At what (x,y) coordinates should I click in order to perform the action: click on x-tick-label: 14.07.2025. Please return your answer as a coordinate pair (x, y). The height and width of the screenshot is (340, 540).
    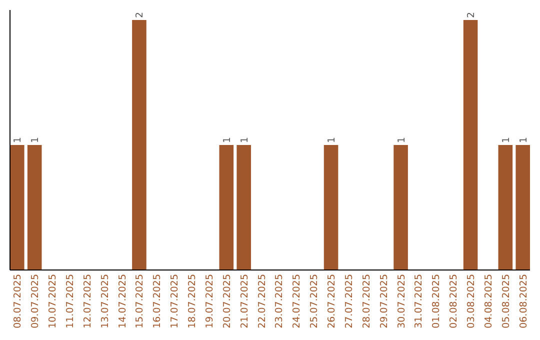
    Looking at the image, I should click on (122, 301).